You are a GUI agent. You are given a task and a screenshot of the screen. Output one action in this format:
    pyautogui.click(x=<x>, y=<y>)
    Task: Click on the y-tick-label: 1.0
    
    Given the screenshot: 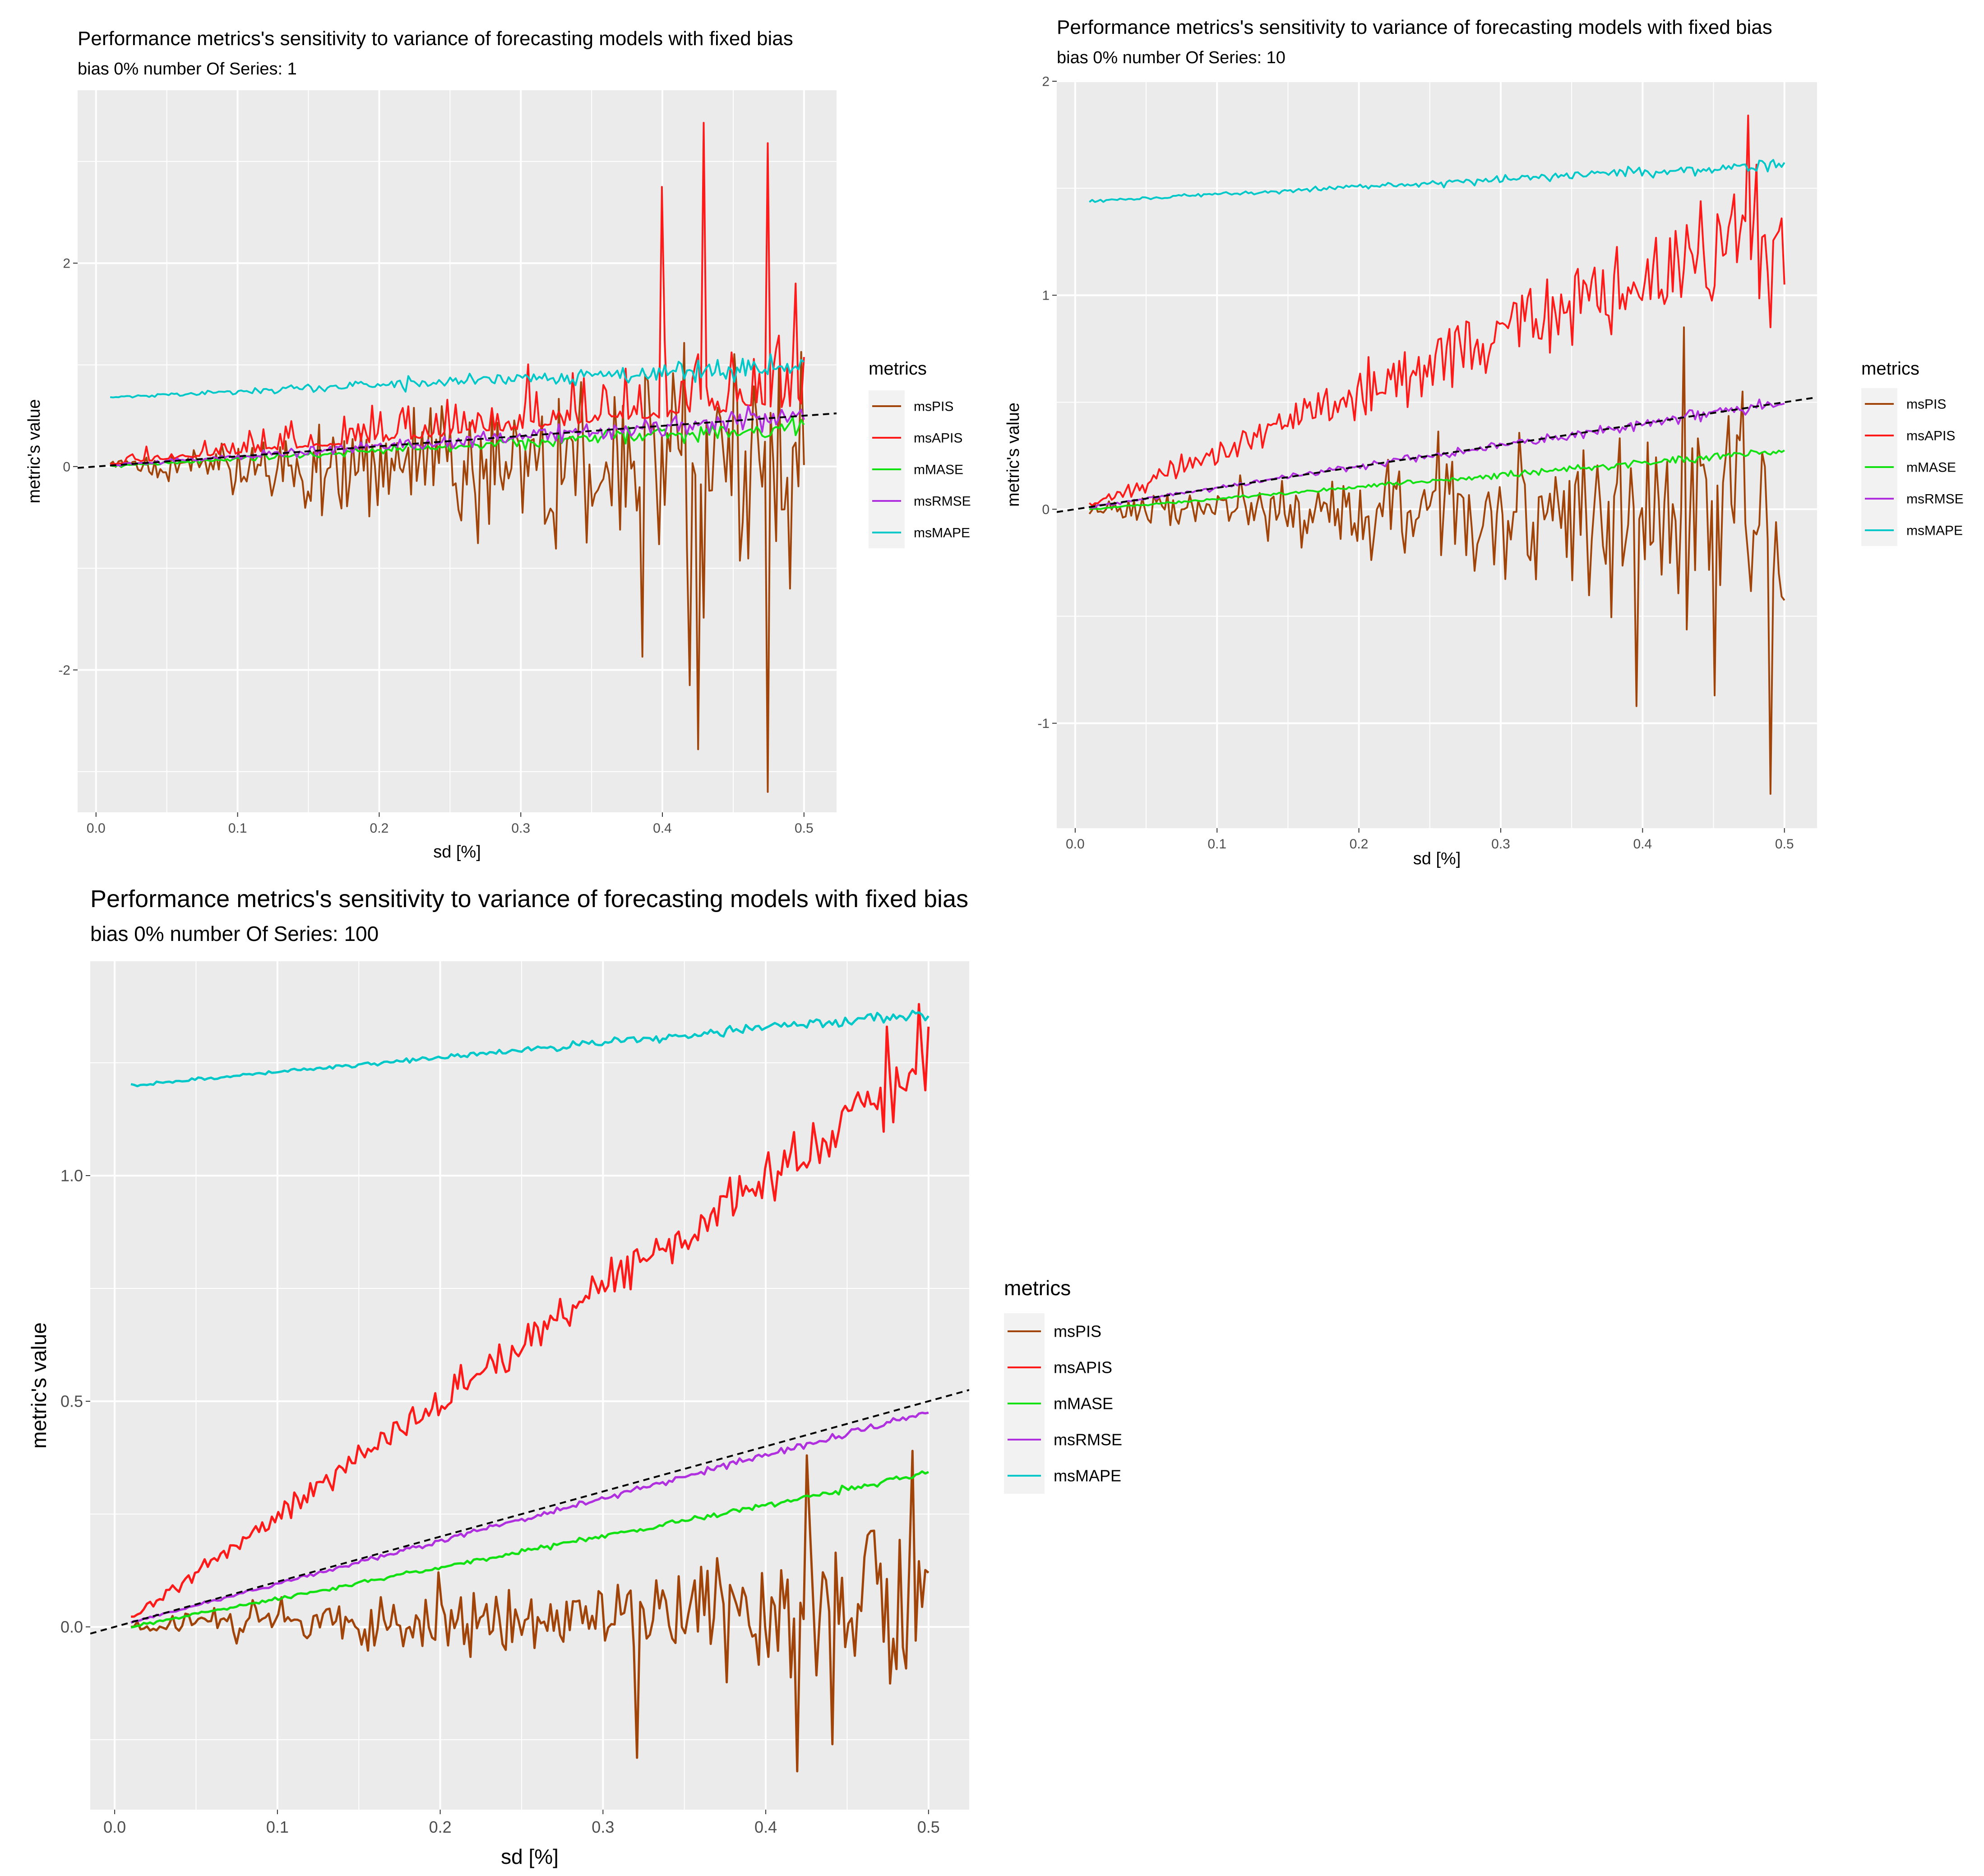 What is the action you would take?
    pyautogui.click(x=71, y=1176)
    